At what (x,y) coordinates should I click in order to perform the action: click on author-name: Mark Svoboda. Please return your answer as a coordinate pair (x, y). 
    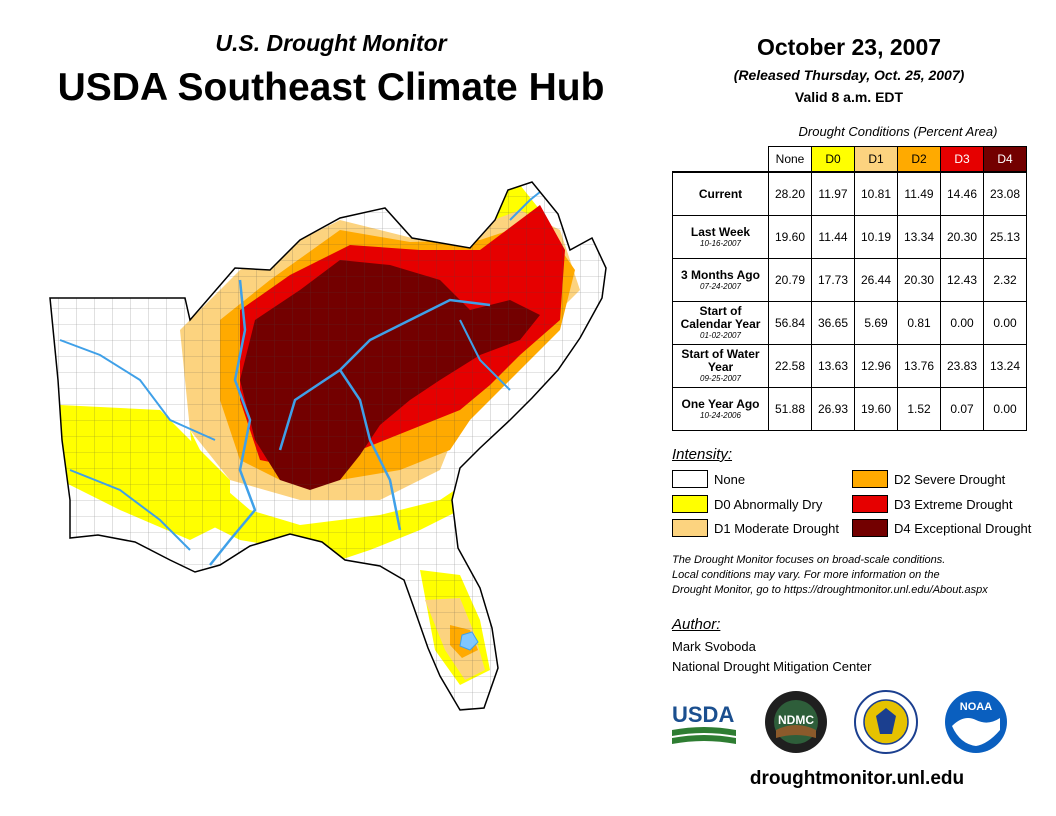
    Looking at the image, I should click on (714, 646).